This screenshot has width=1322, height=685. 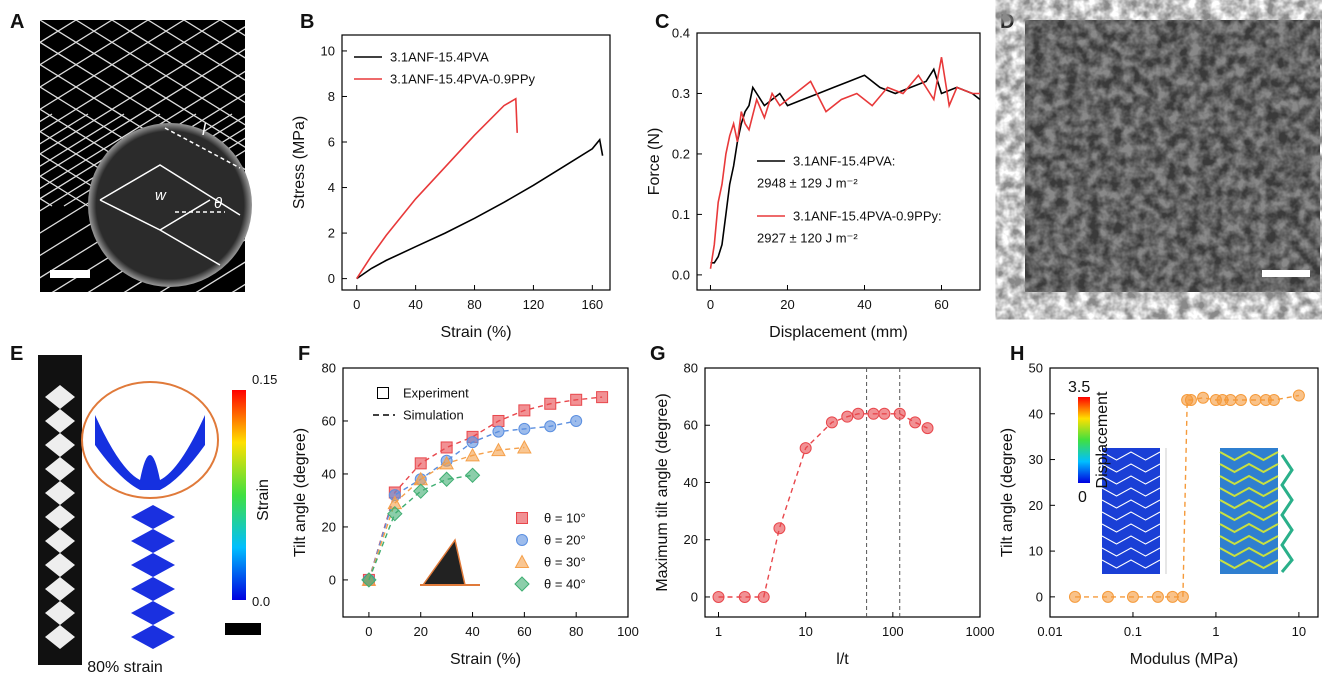 I want to click on y-tick-label: 0.4, so click(x=681, y=33).